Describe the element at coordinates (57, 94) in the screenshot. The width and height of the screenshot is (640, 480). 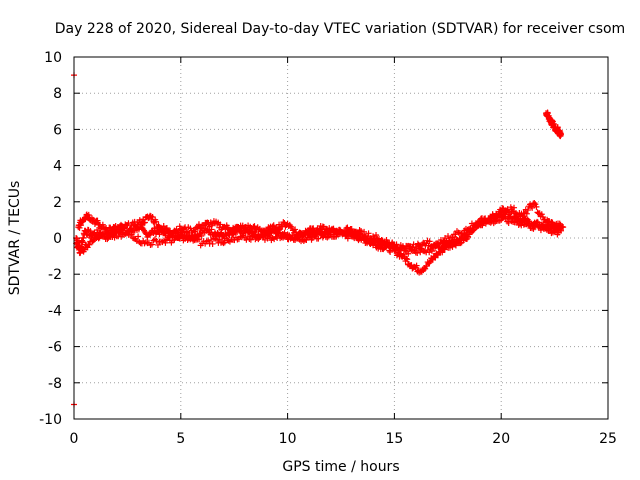
I see `y-tick-label: 8` at that location.